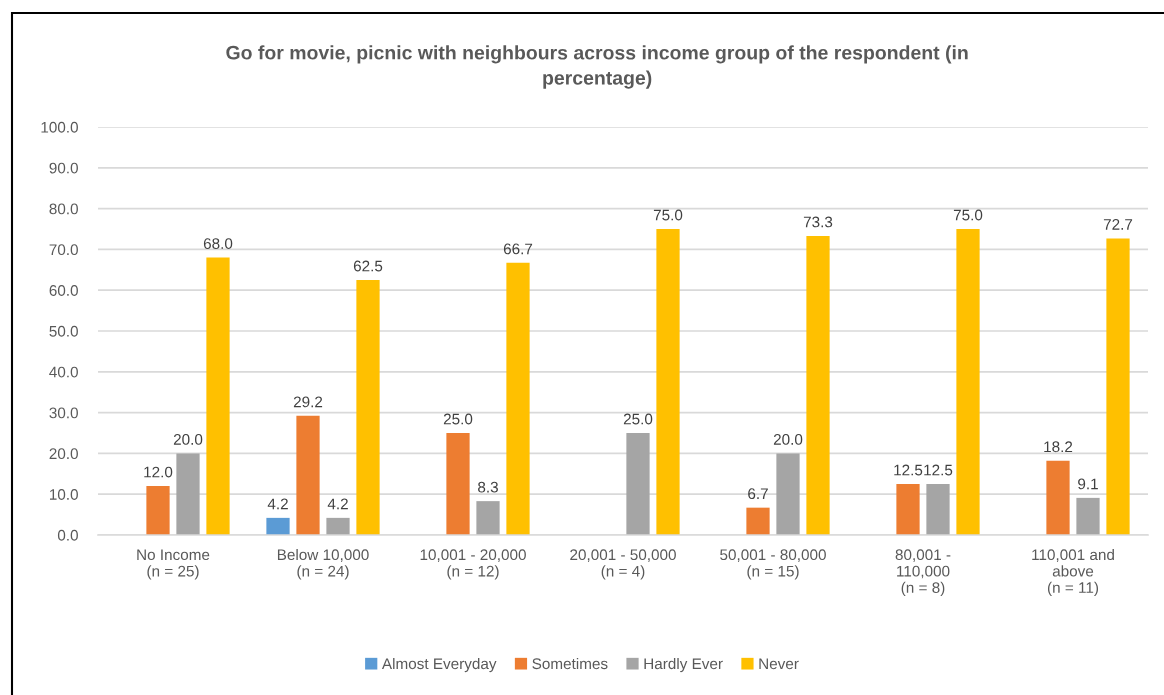 This screenshot has width=1164, height=695. What do you see at coordinates (779, 664) in the screenshot?
I see `legend-label: Never` at bounding box center [779, 664].